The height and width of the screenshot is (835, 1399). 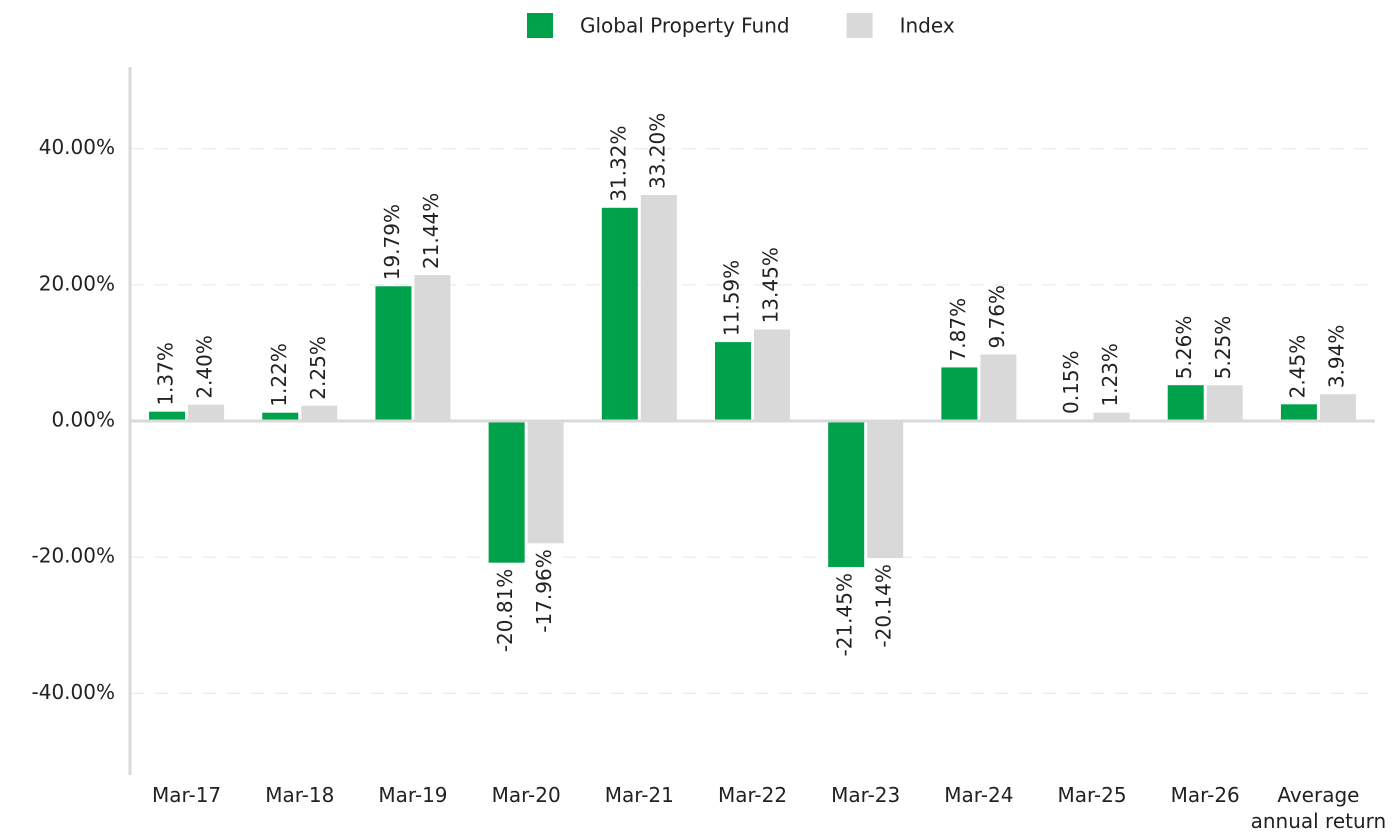 What do you see at coordinates (413, 795) in the screenshot?
I see `x-tick-label: Mar-19` at bounding box center [413, 795].